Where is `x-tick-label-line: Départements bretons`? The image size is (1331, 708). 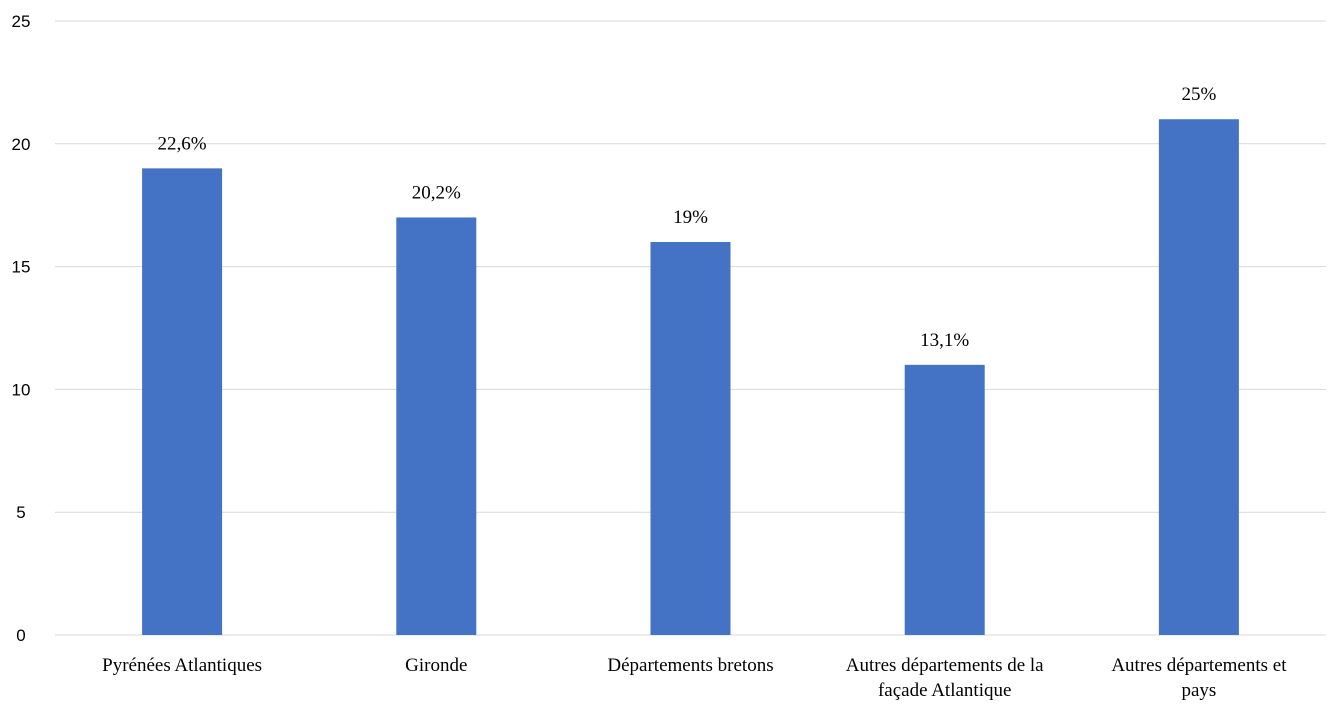
x-tick-label-line: Départements bretons is located at coordinates (690, 665).